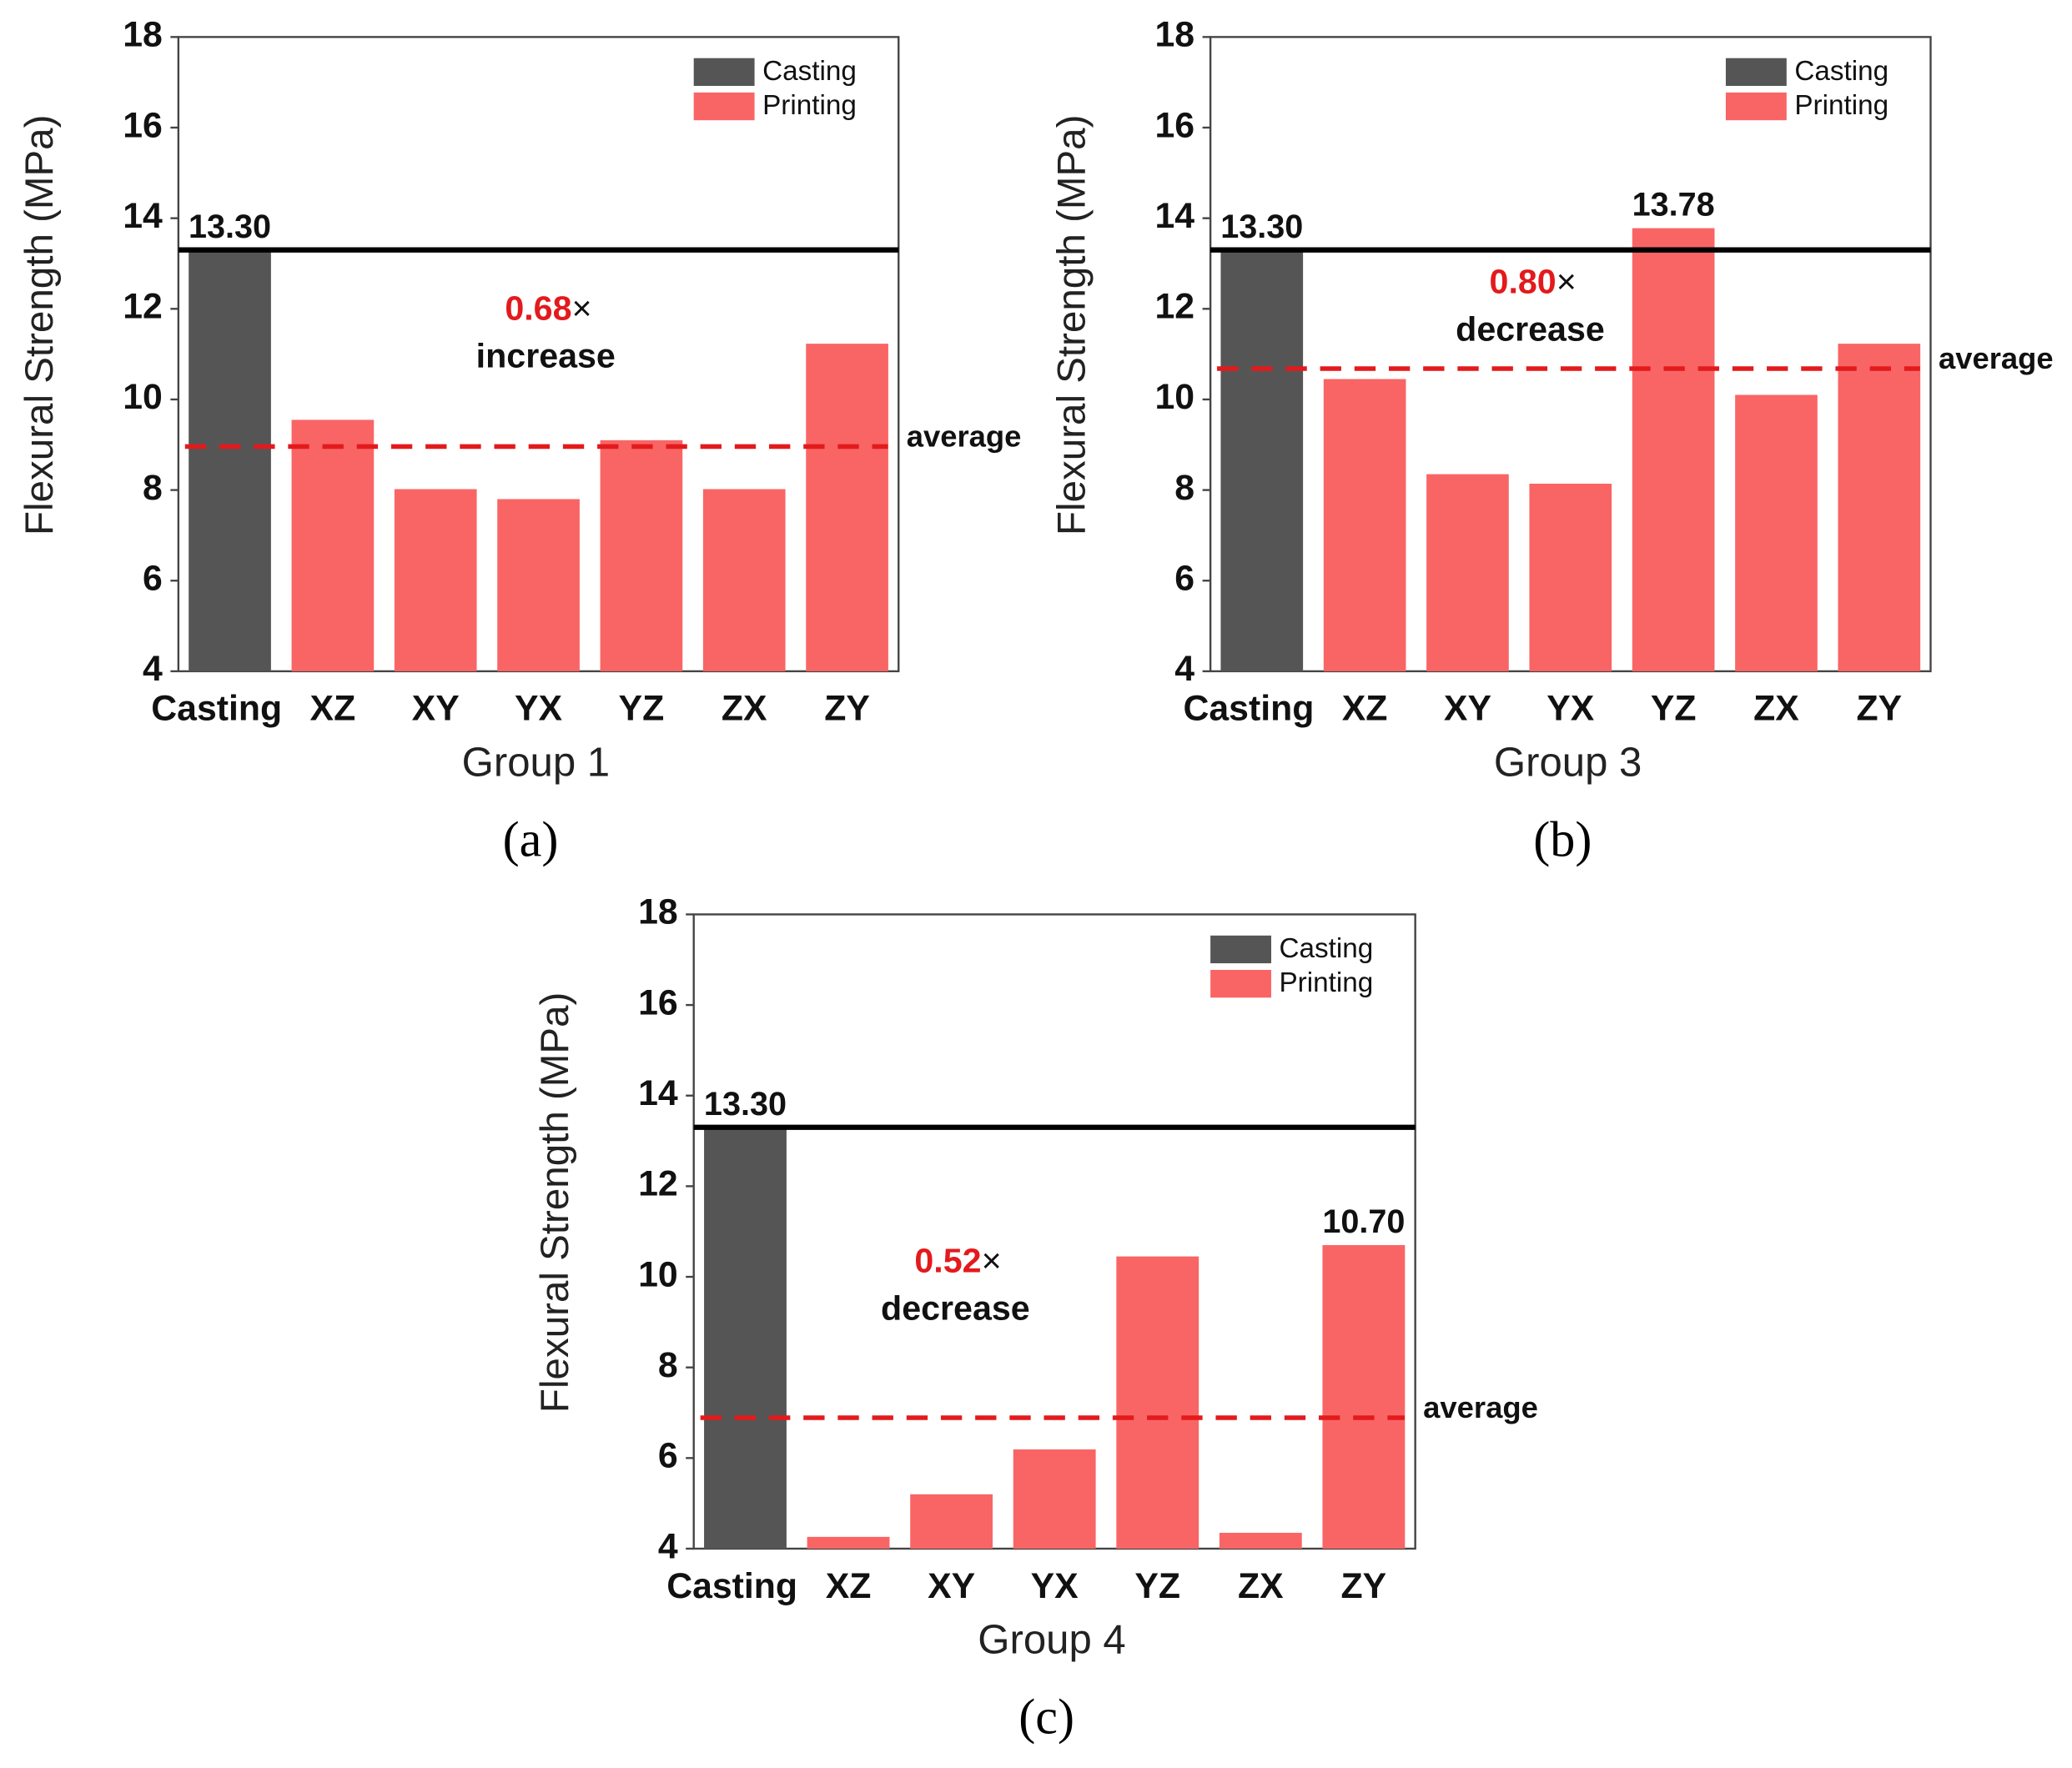 This screenshot has width=2072, height=1768. I want to click on value-label: 10.70, so click(1363, 1221).